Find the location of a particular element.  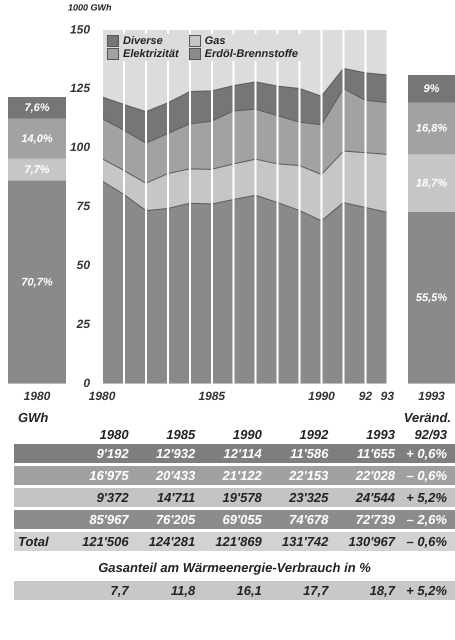

legend-label: Erdöl-Brennstoffe is located at coordinates (251, 54).